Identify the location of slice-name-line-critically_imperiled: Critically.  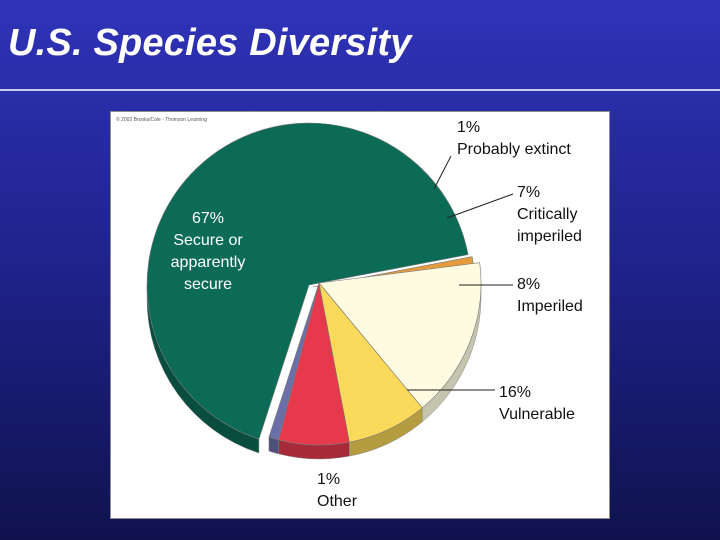
(547, 214).